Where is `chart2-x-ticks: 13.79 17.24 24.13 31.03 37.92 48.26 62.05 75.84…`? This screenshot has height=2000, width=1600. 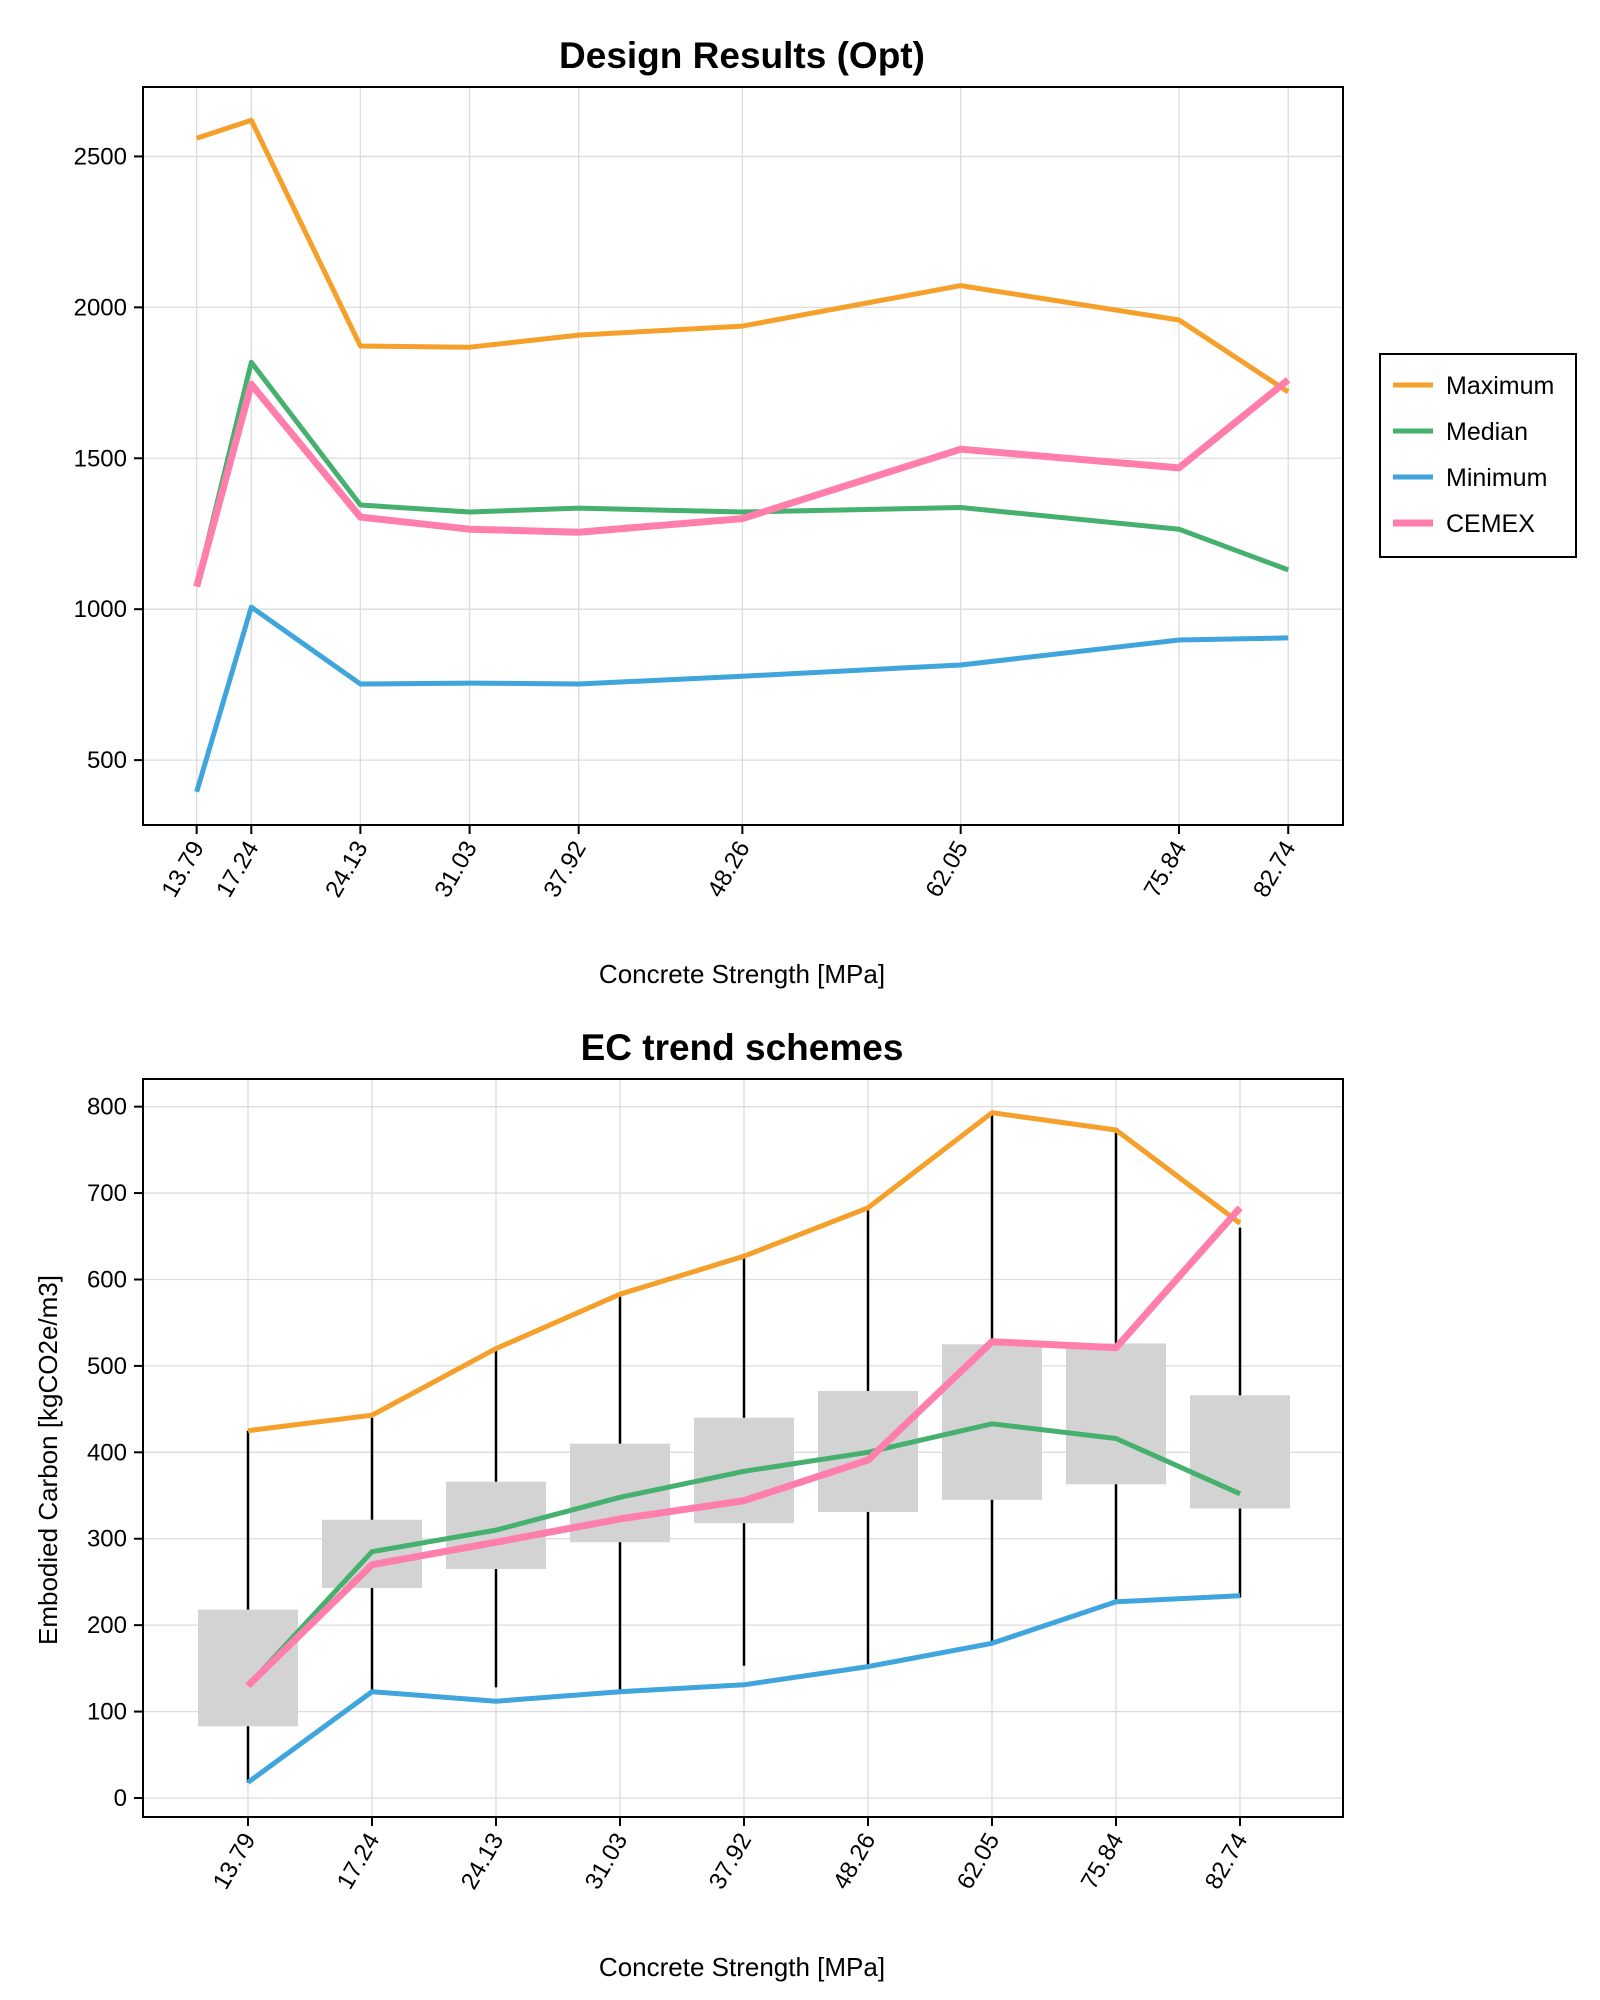 chart2-x-ticks: 13.79 17.24 24.13 31.03 37.92 48.26 62.05 75.84… is located at coordinates (730, 1855).